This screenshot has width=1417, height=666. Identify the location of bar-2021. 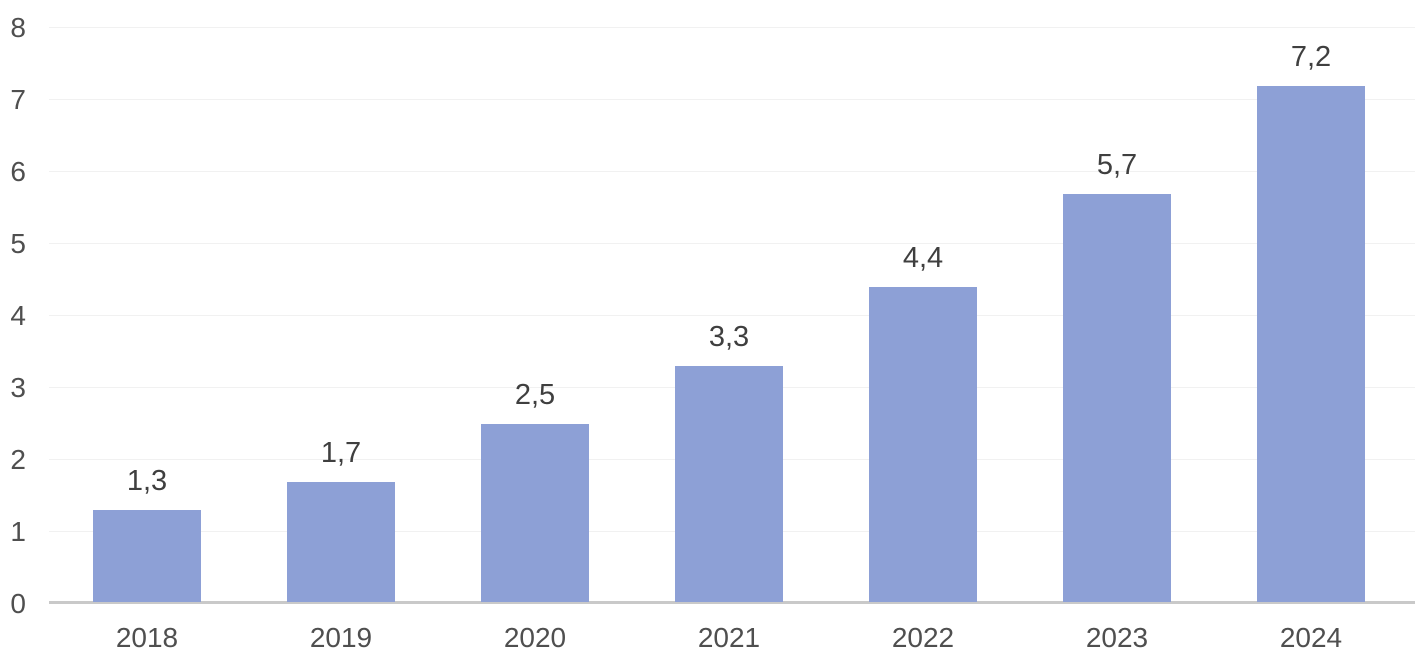
(729, 484).